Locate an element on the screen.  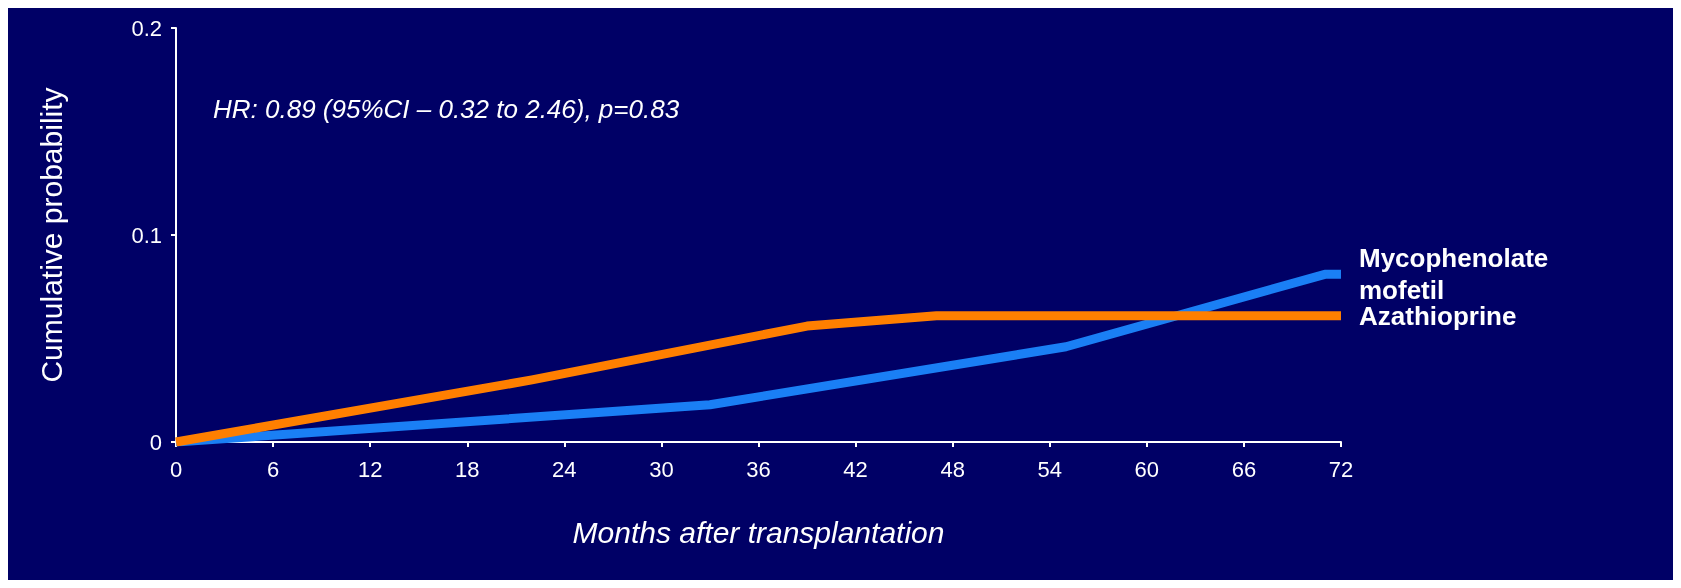
x-tick-label: 48 is located at coordinates (952, 469).